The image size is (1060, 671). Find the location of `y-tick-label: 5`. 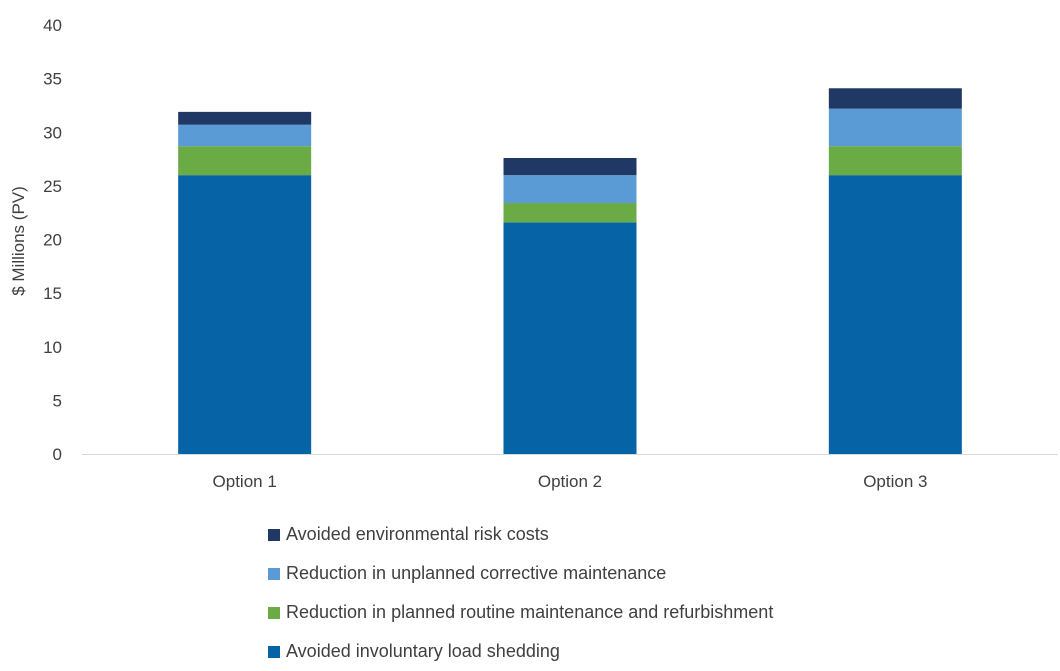

y-tick-label: 5 is located at coordinates (57, 400).